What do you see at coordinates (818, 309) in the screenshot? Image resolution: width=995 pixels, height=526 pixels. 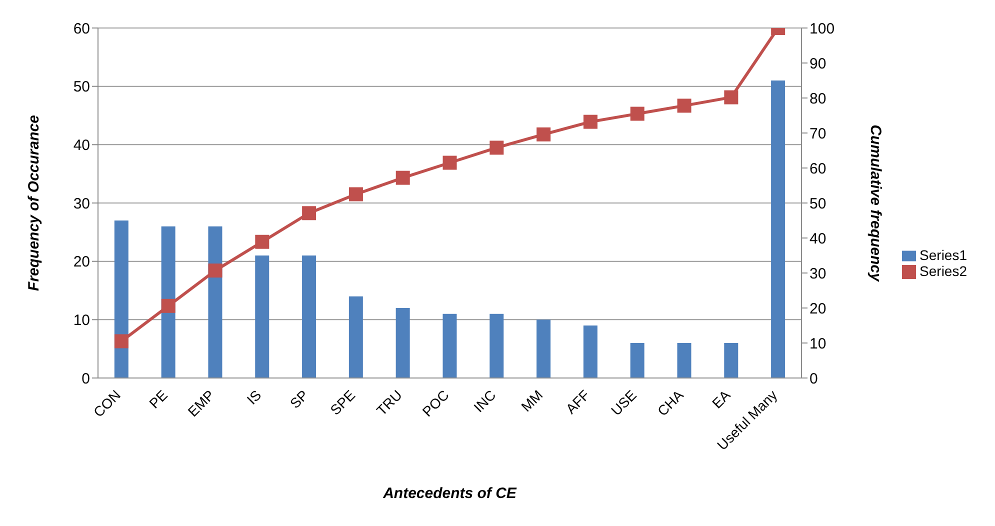 I see `y2-tick-label: 20` at bounding box center [818, 309].